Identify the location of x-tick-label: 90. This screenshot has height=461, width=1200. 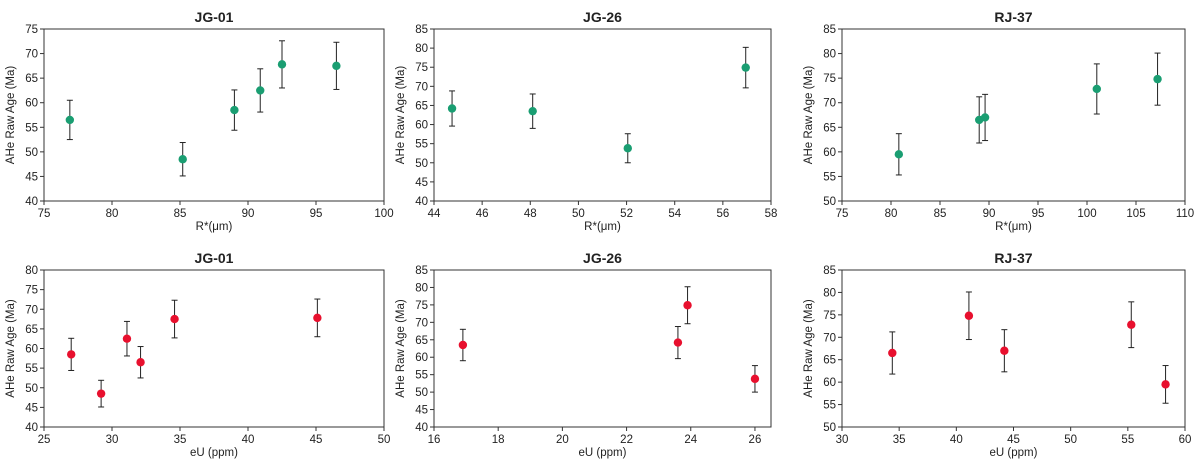
(248, 214).